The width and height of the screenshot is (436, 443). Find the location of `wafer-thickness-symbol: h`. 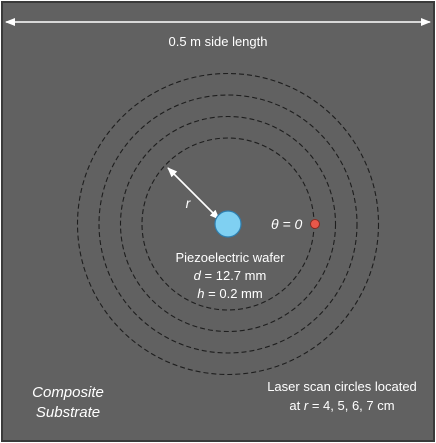

wafer-thickness-symbol: h is located at coordinates (200, 293).